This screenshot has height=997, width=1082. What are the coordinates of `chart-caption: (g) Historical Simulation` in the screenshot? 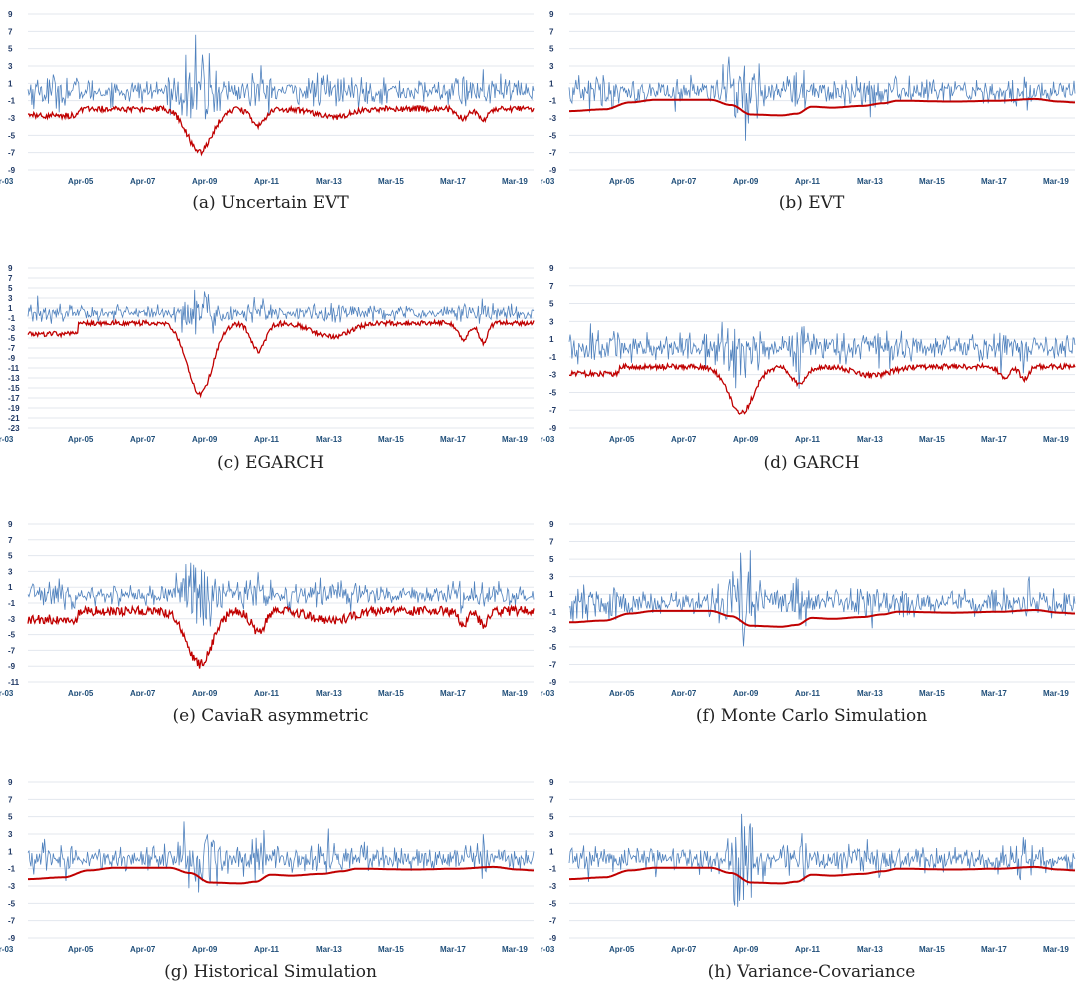 It's located at (270, 972).